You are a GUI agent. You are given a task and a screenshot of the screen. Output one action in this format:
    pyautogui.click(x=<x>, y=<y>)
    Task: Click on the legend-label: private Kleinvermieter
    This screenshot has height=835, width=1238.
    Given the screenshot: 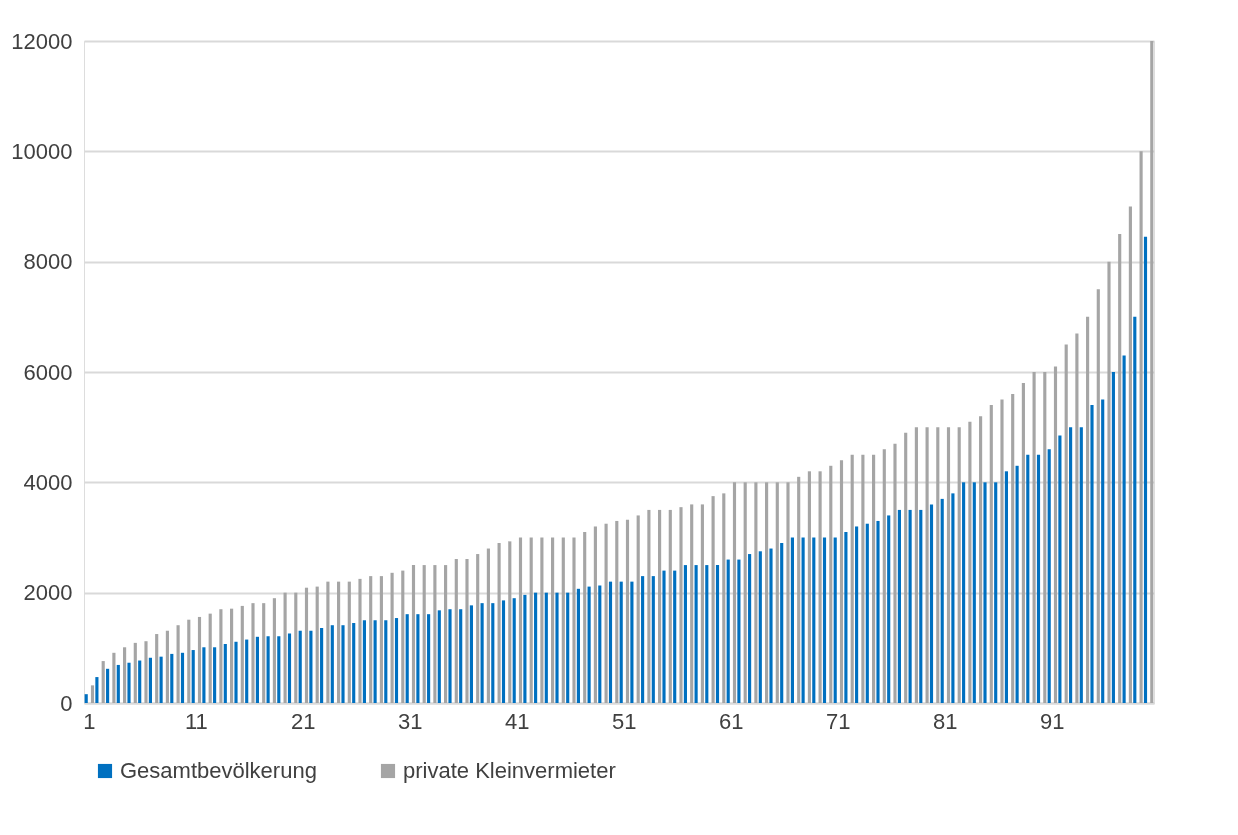 What is the action you would take?
    pyautogui.click(x=509, y=770)
    